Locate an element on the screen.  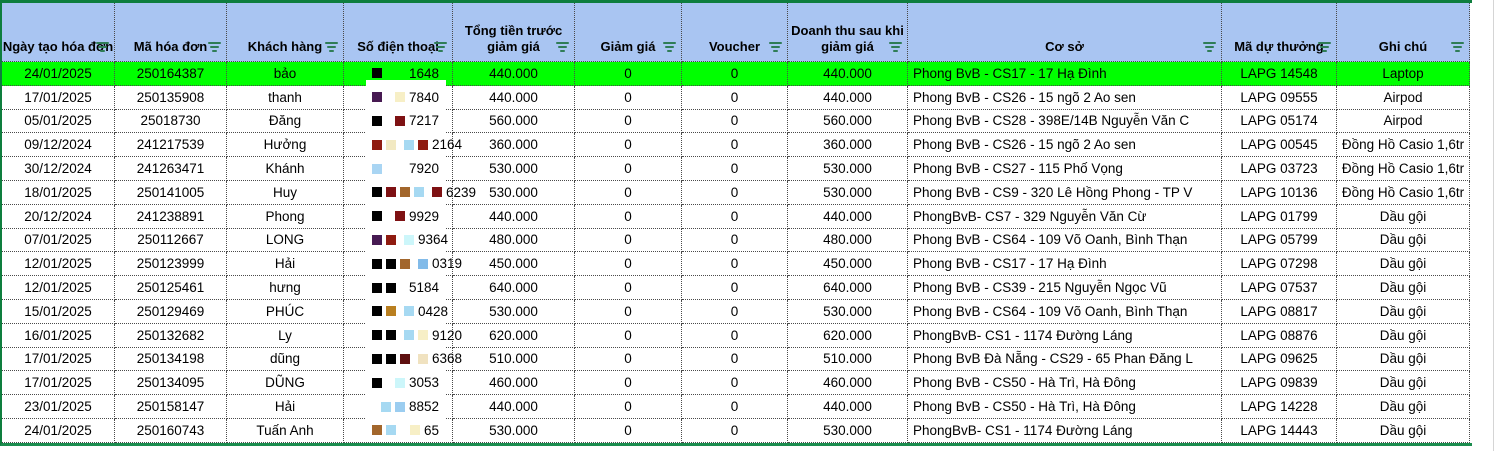
cell-revenue-after-discount: 640.000 is located at coordinates (848, 288).